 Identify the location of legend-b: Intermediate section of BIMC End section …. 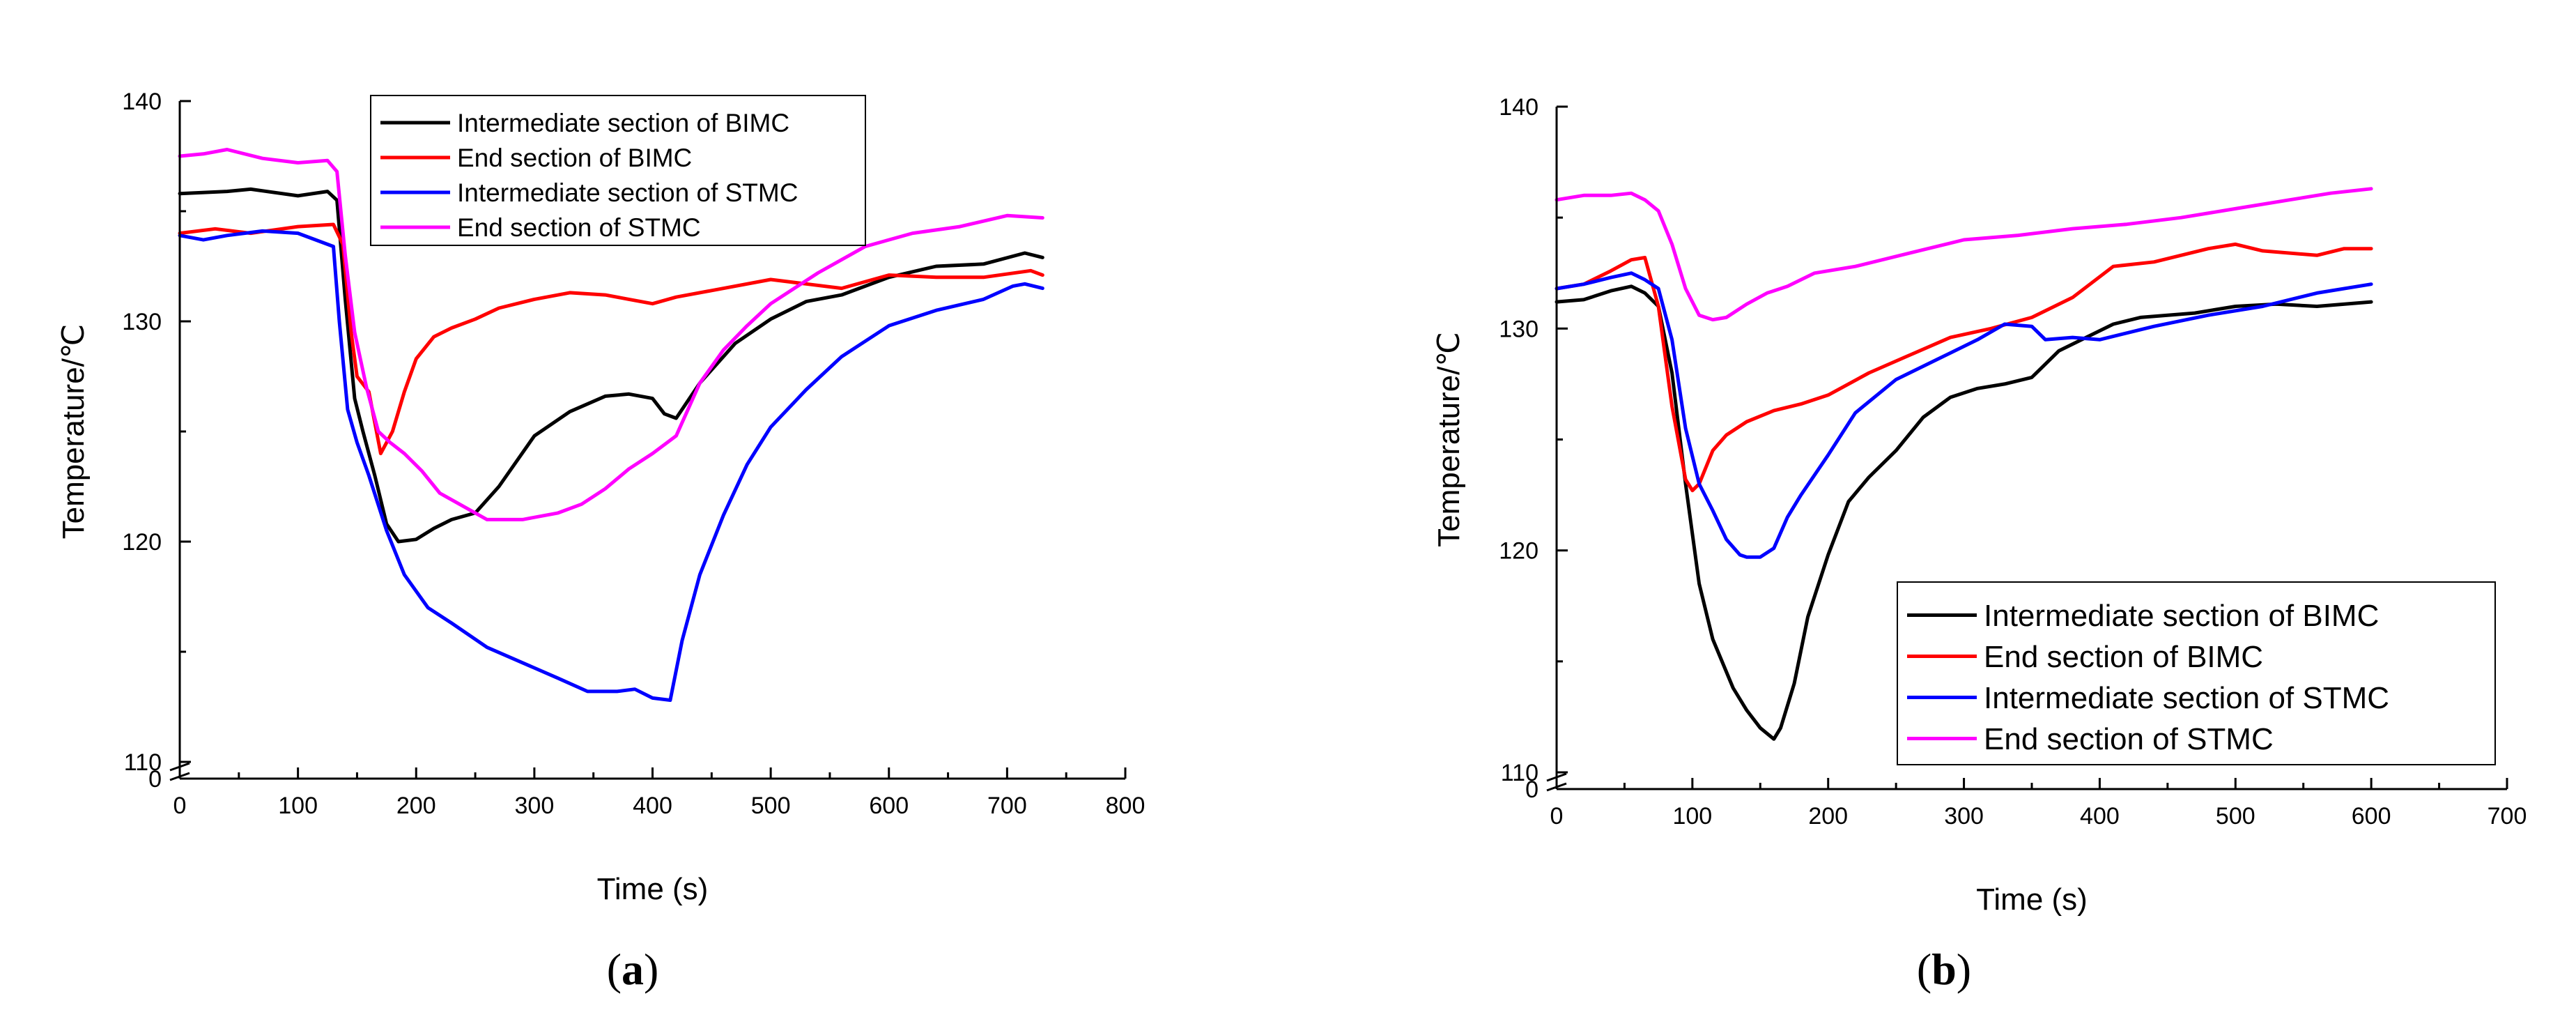
(2196, 673).